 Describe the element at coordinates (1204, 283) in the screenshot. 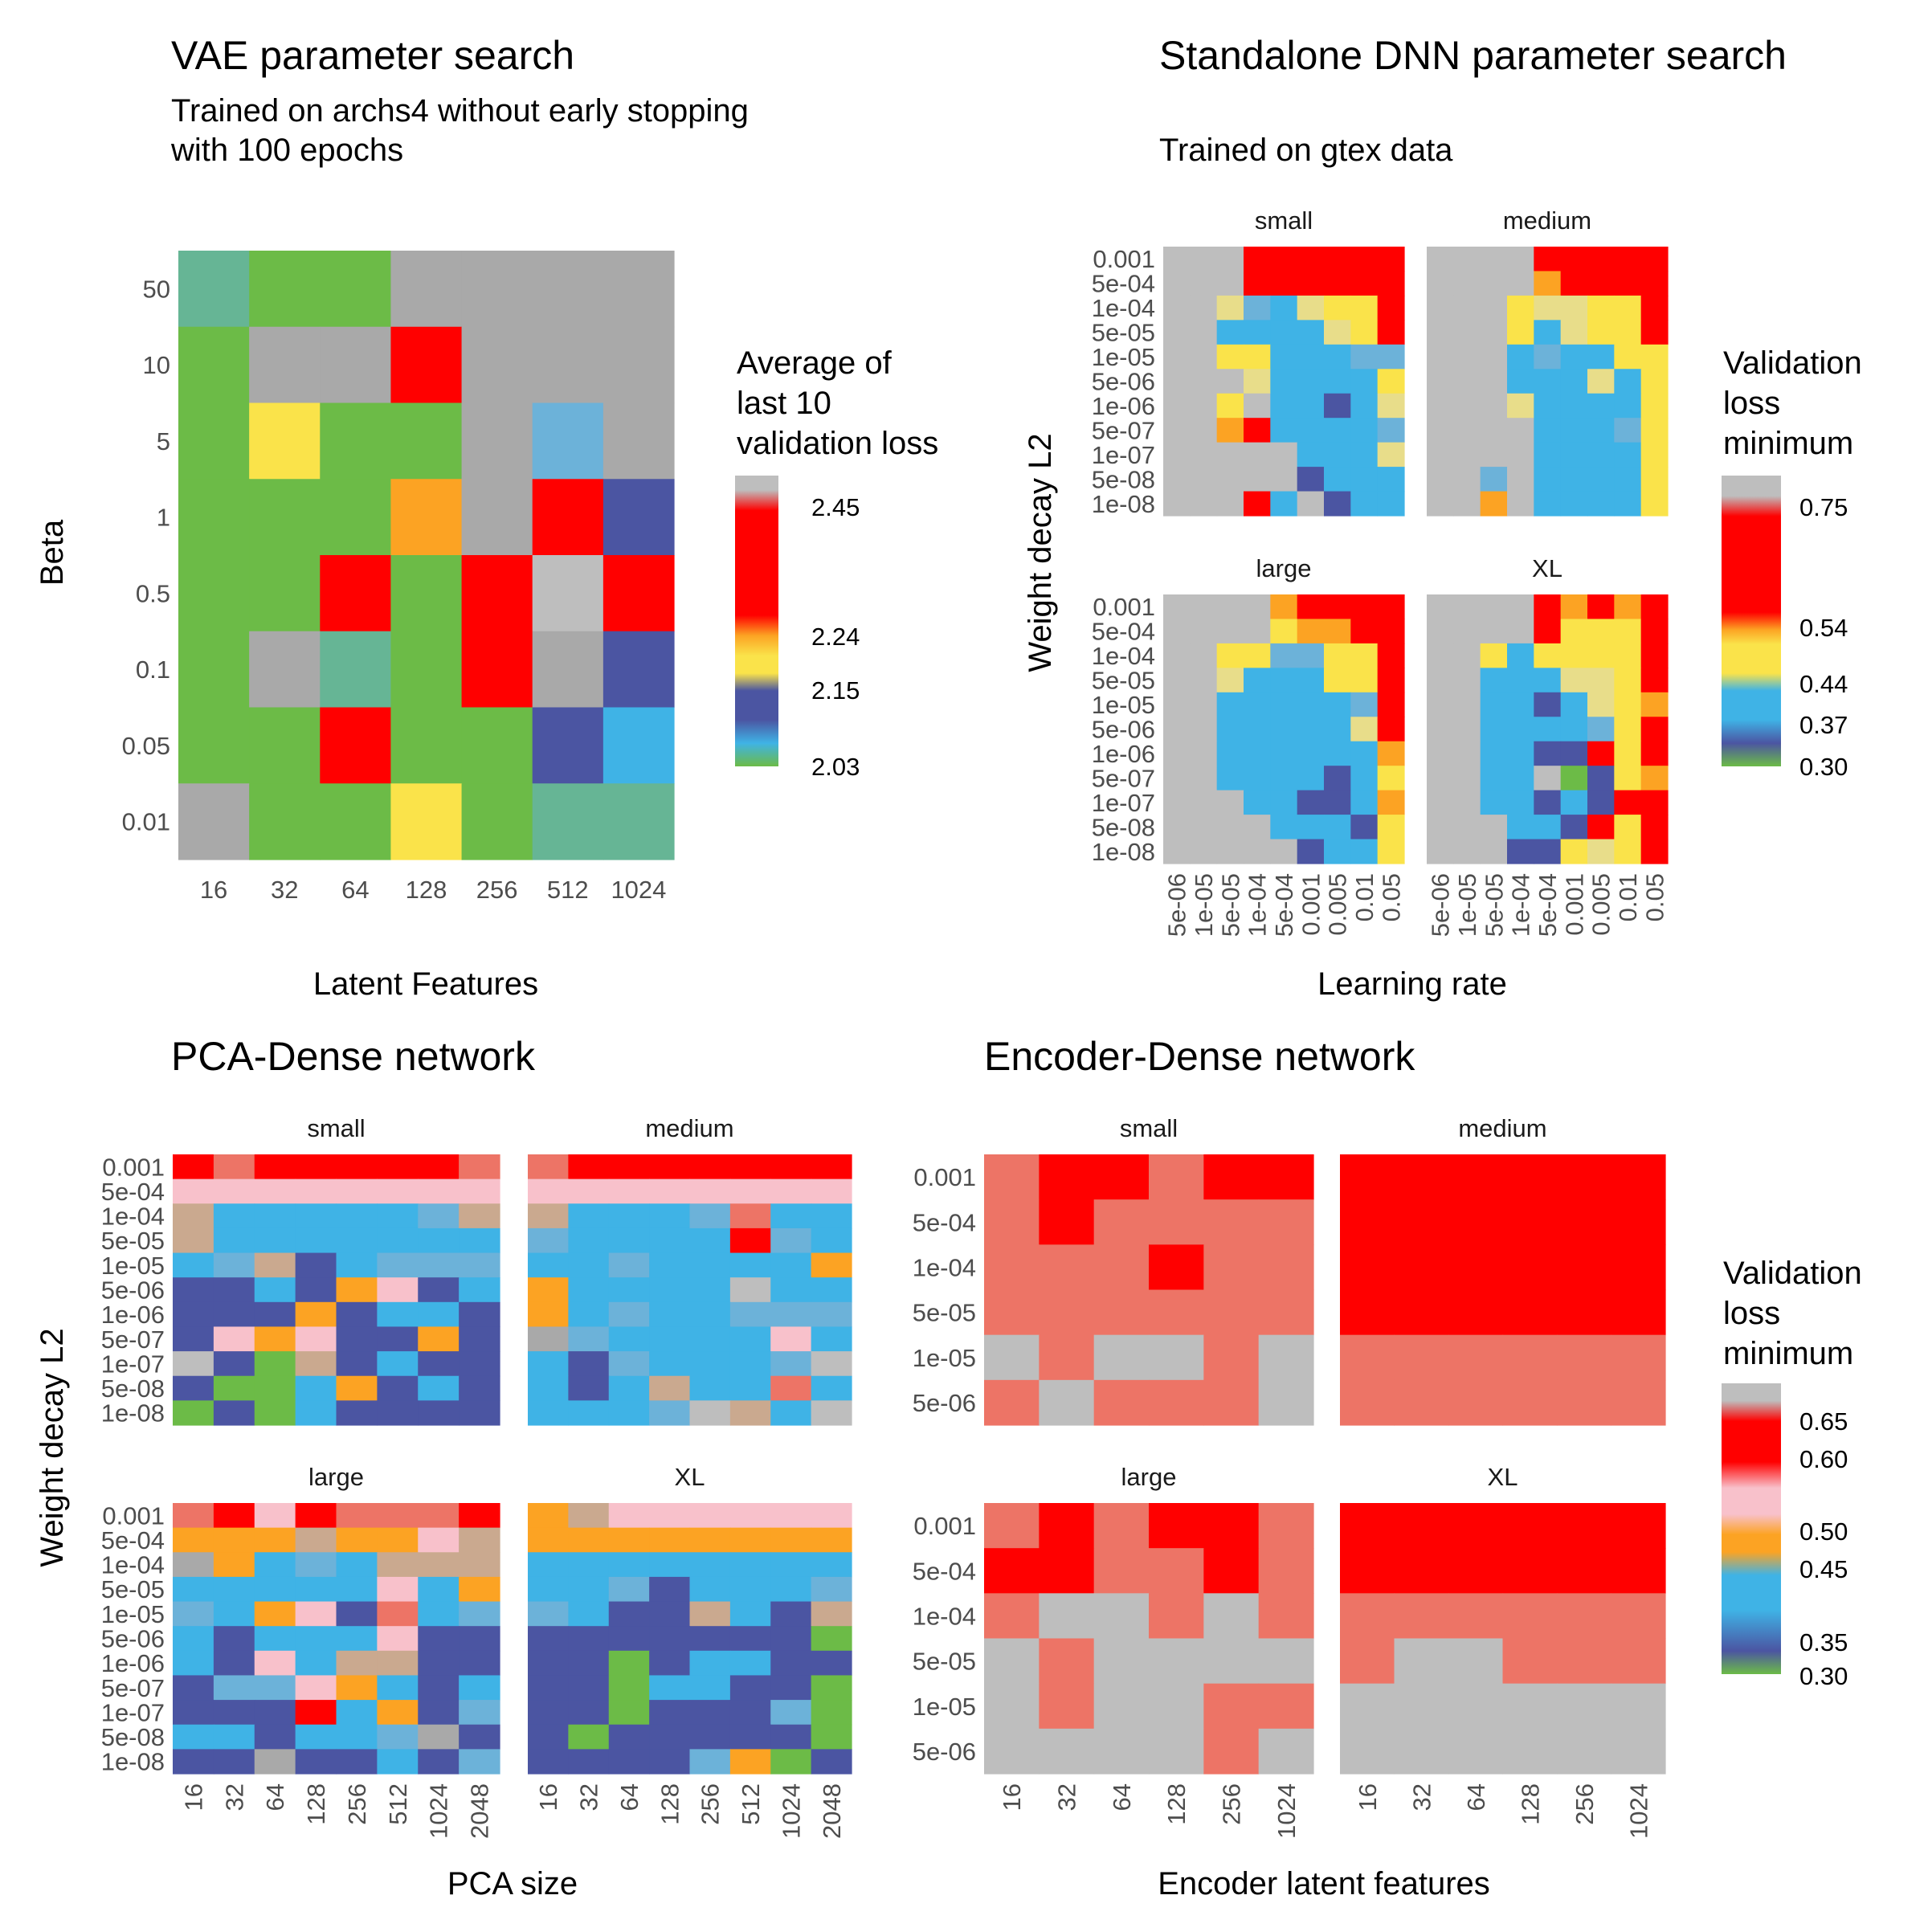

I see `dnn-small-cell-r1-c1` at that location.